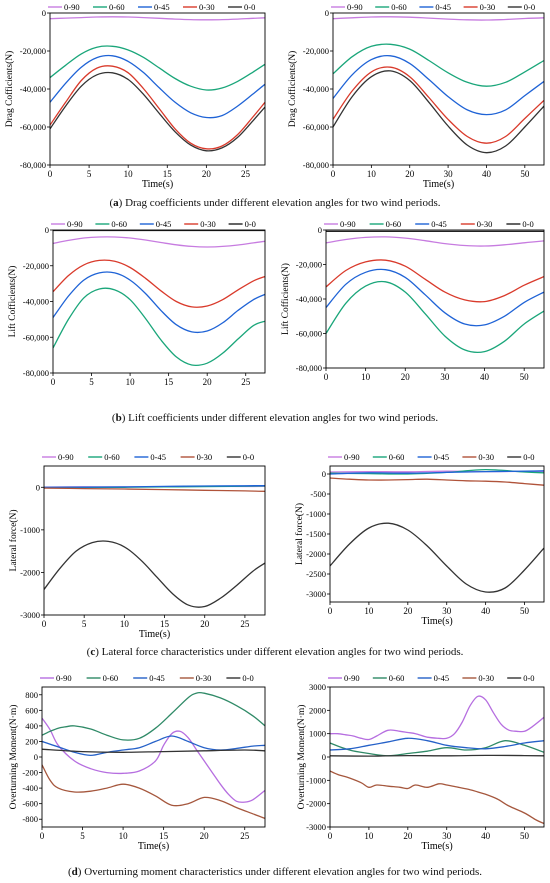 The width and height of the screenshot is (550, 883). I want to click on y-tick-label: -1500, so click(316, 534).